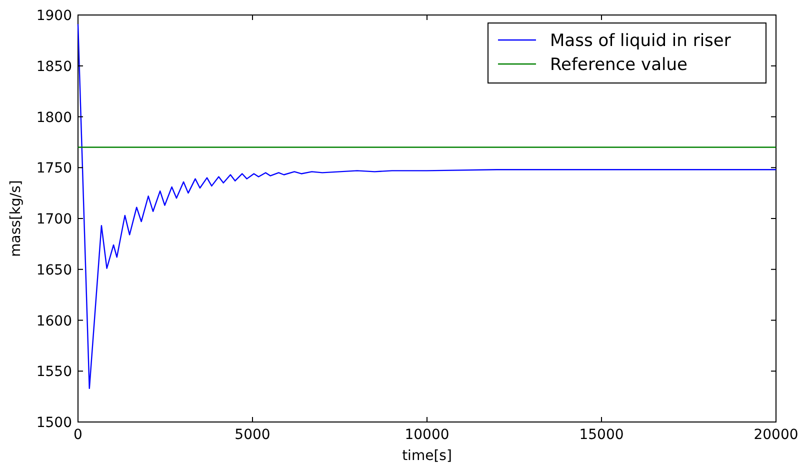  I want to click on x-axis-title: time[s], so click(427, 456).